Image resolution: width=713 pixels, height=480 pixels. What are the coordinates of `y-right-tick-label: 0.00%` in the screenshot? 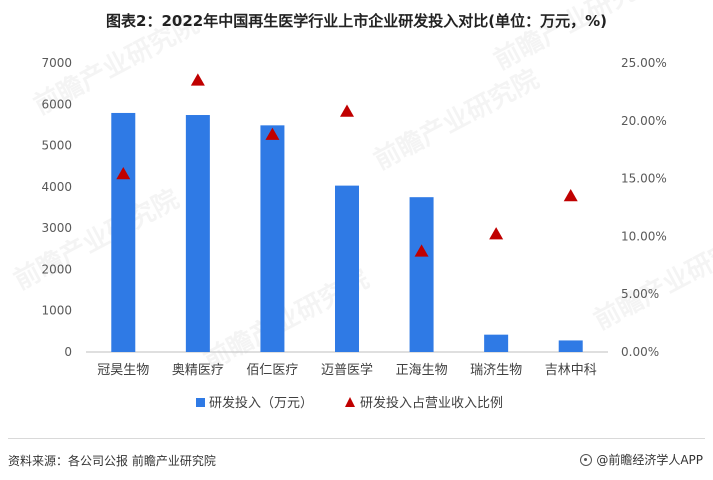 It's located at (640, 352).